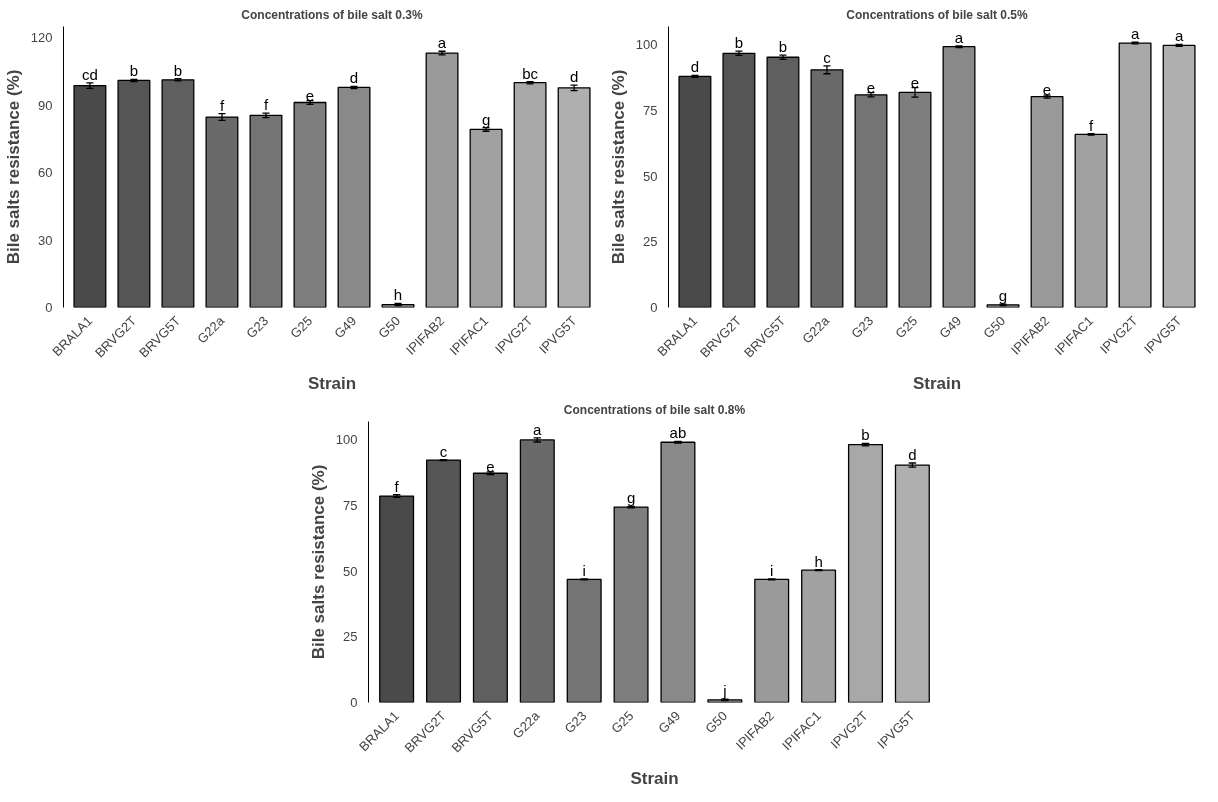 The image size is (1218, 802). I want to click on y-tick-label: 60, so click(45, 173).